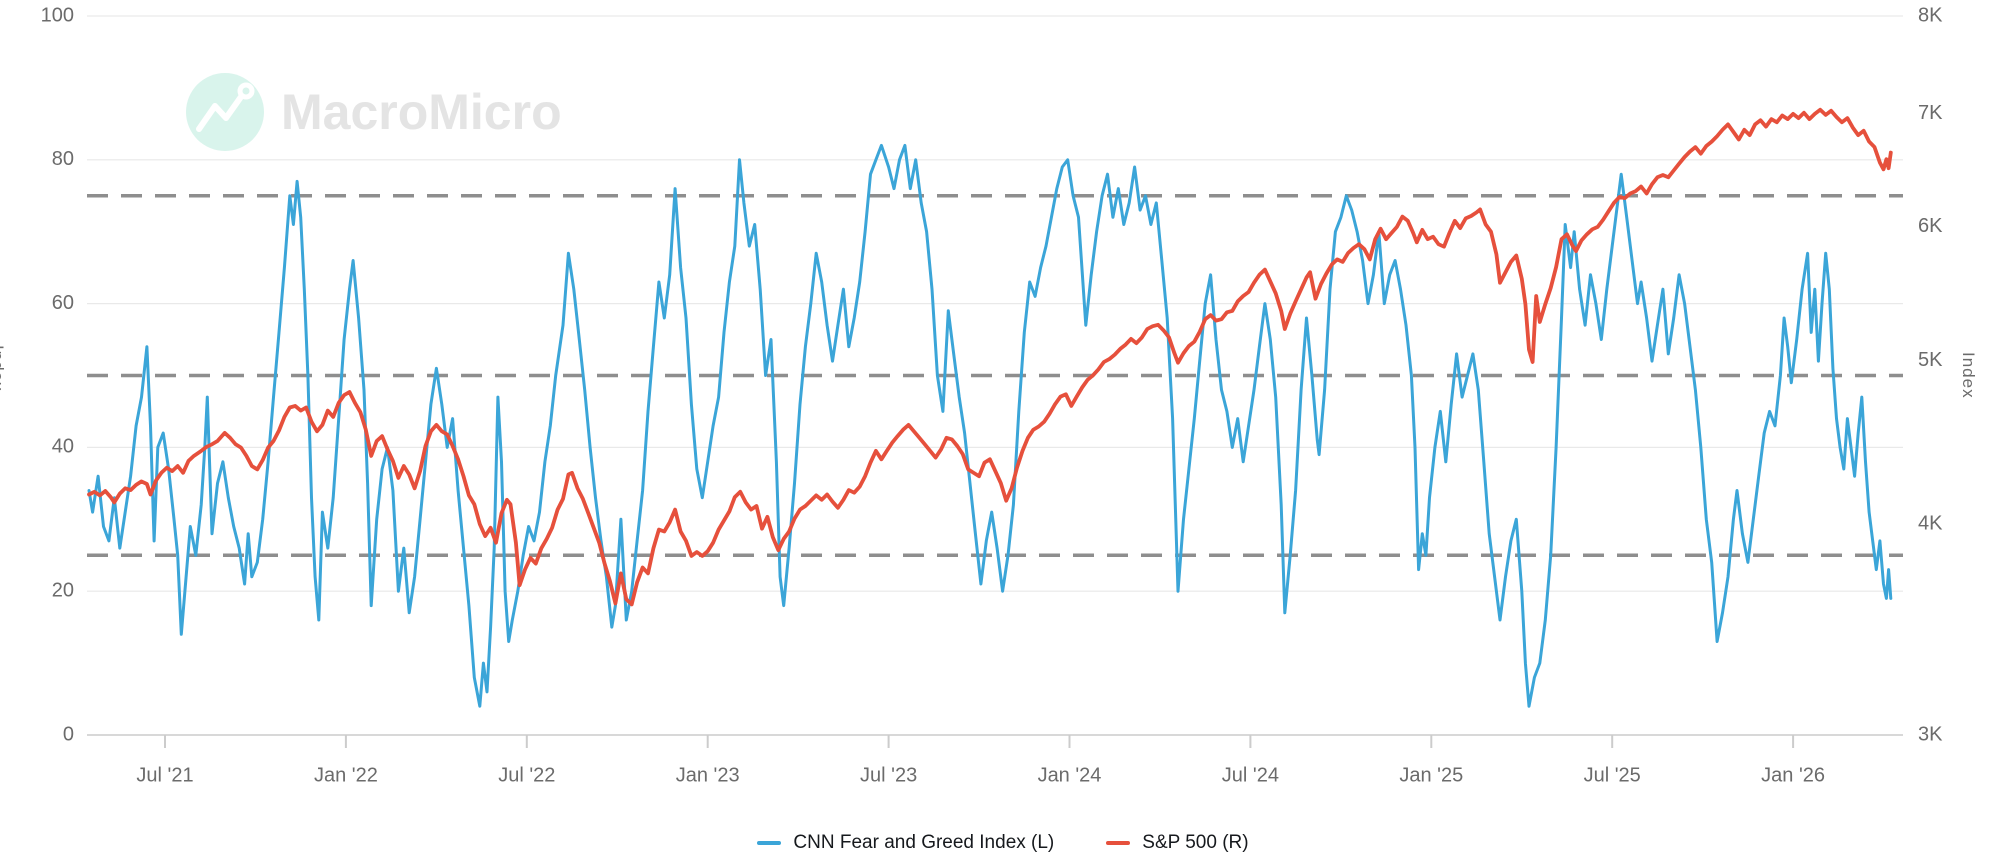  What do you see at coordinates (708, 775) in the screenshot?
I see `x-tick-label: Jan '23` at bounding box center [708, 775].